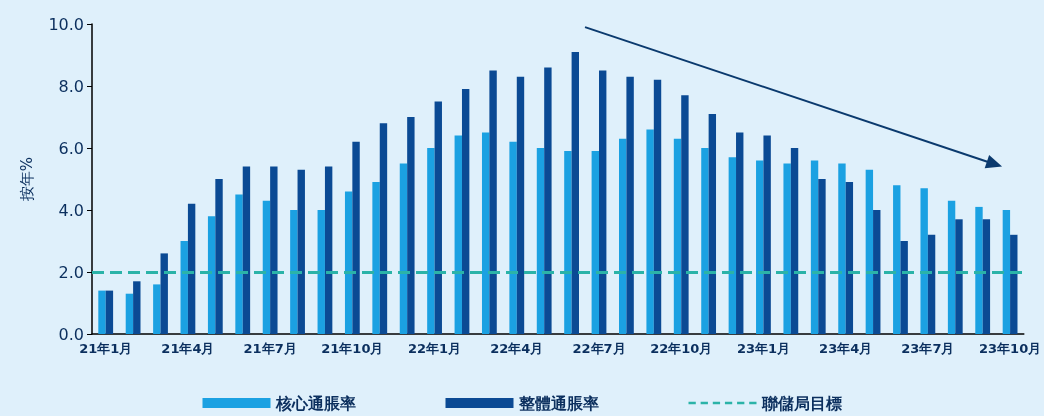 This screenshot has width=1044, height=416. Describe the element at coordinates (1010, 348) in the screenshot. I see `x-tick-label: 23年10月` at that location.